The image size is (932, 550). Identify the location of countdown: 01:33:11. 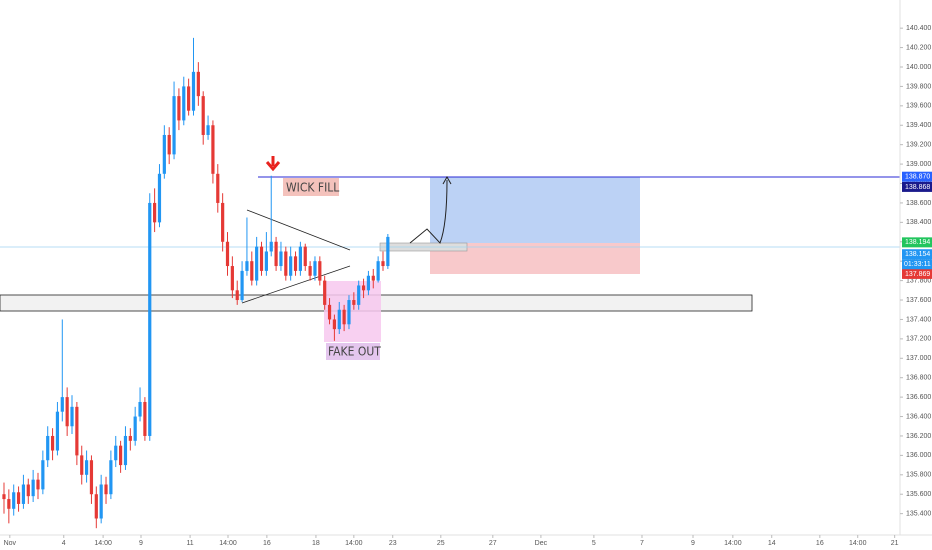
(917, 264).